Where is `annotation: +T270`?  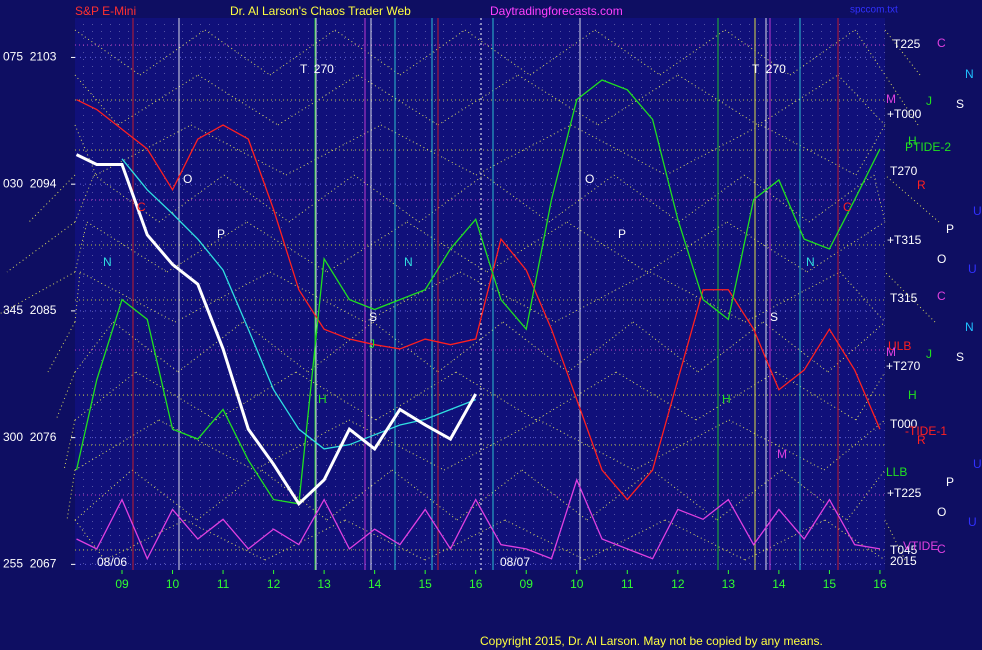
annotation: +T270 is located at coordinates (903, 366).